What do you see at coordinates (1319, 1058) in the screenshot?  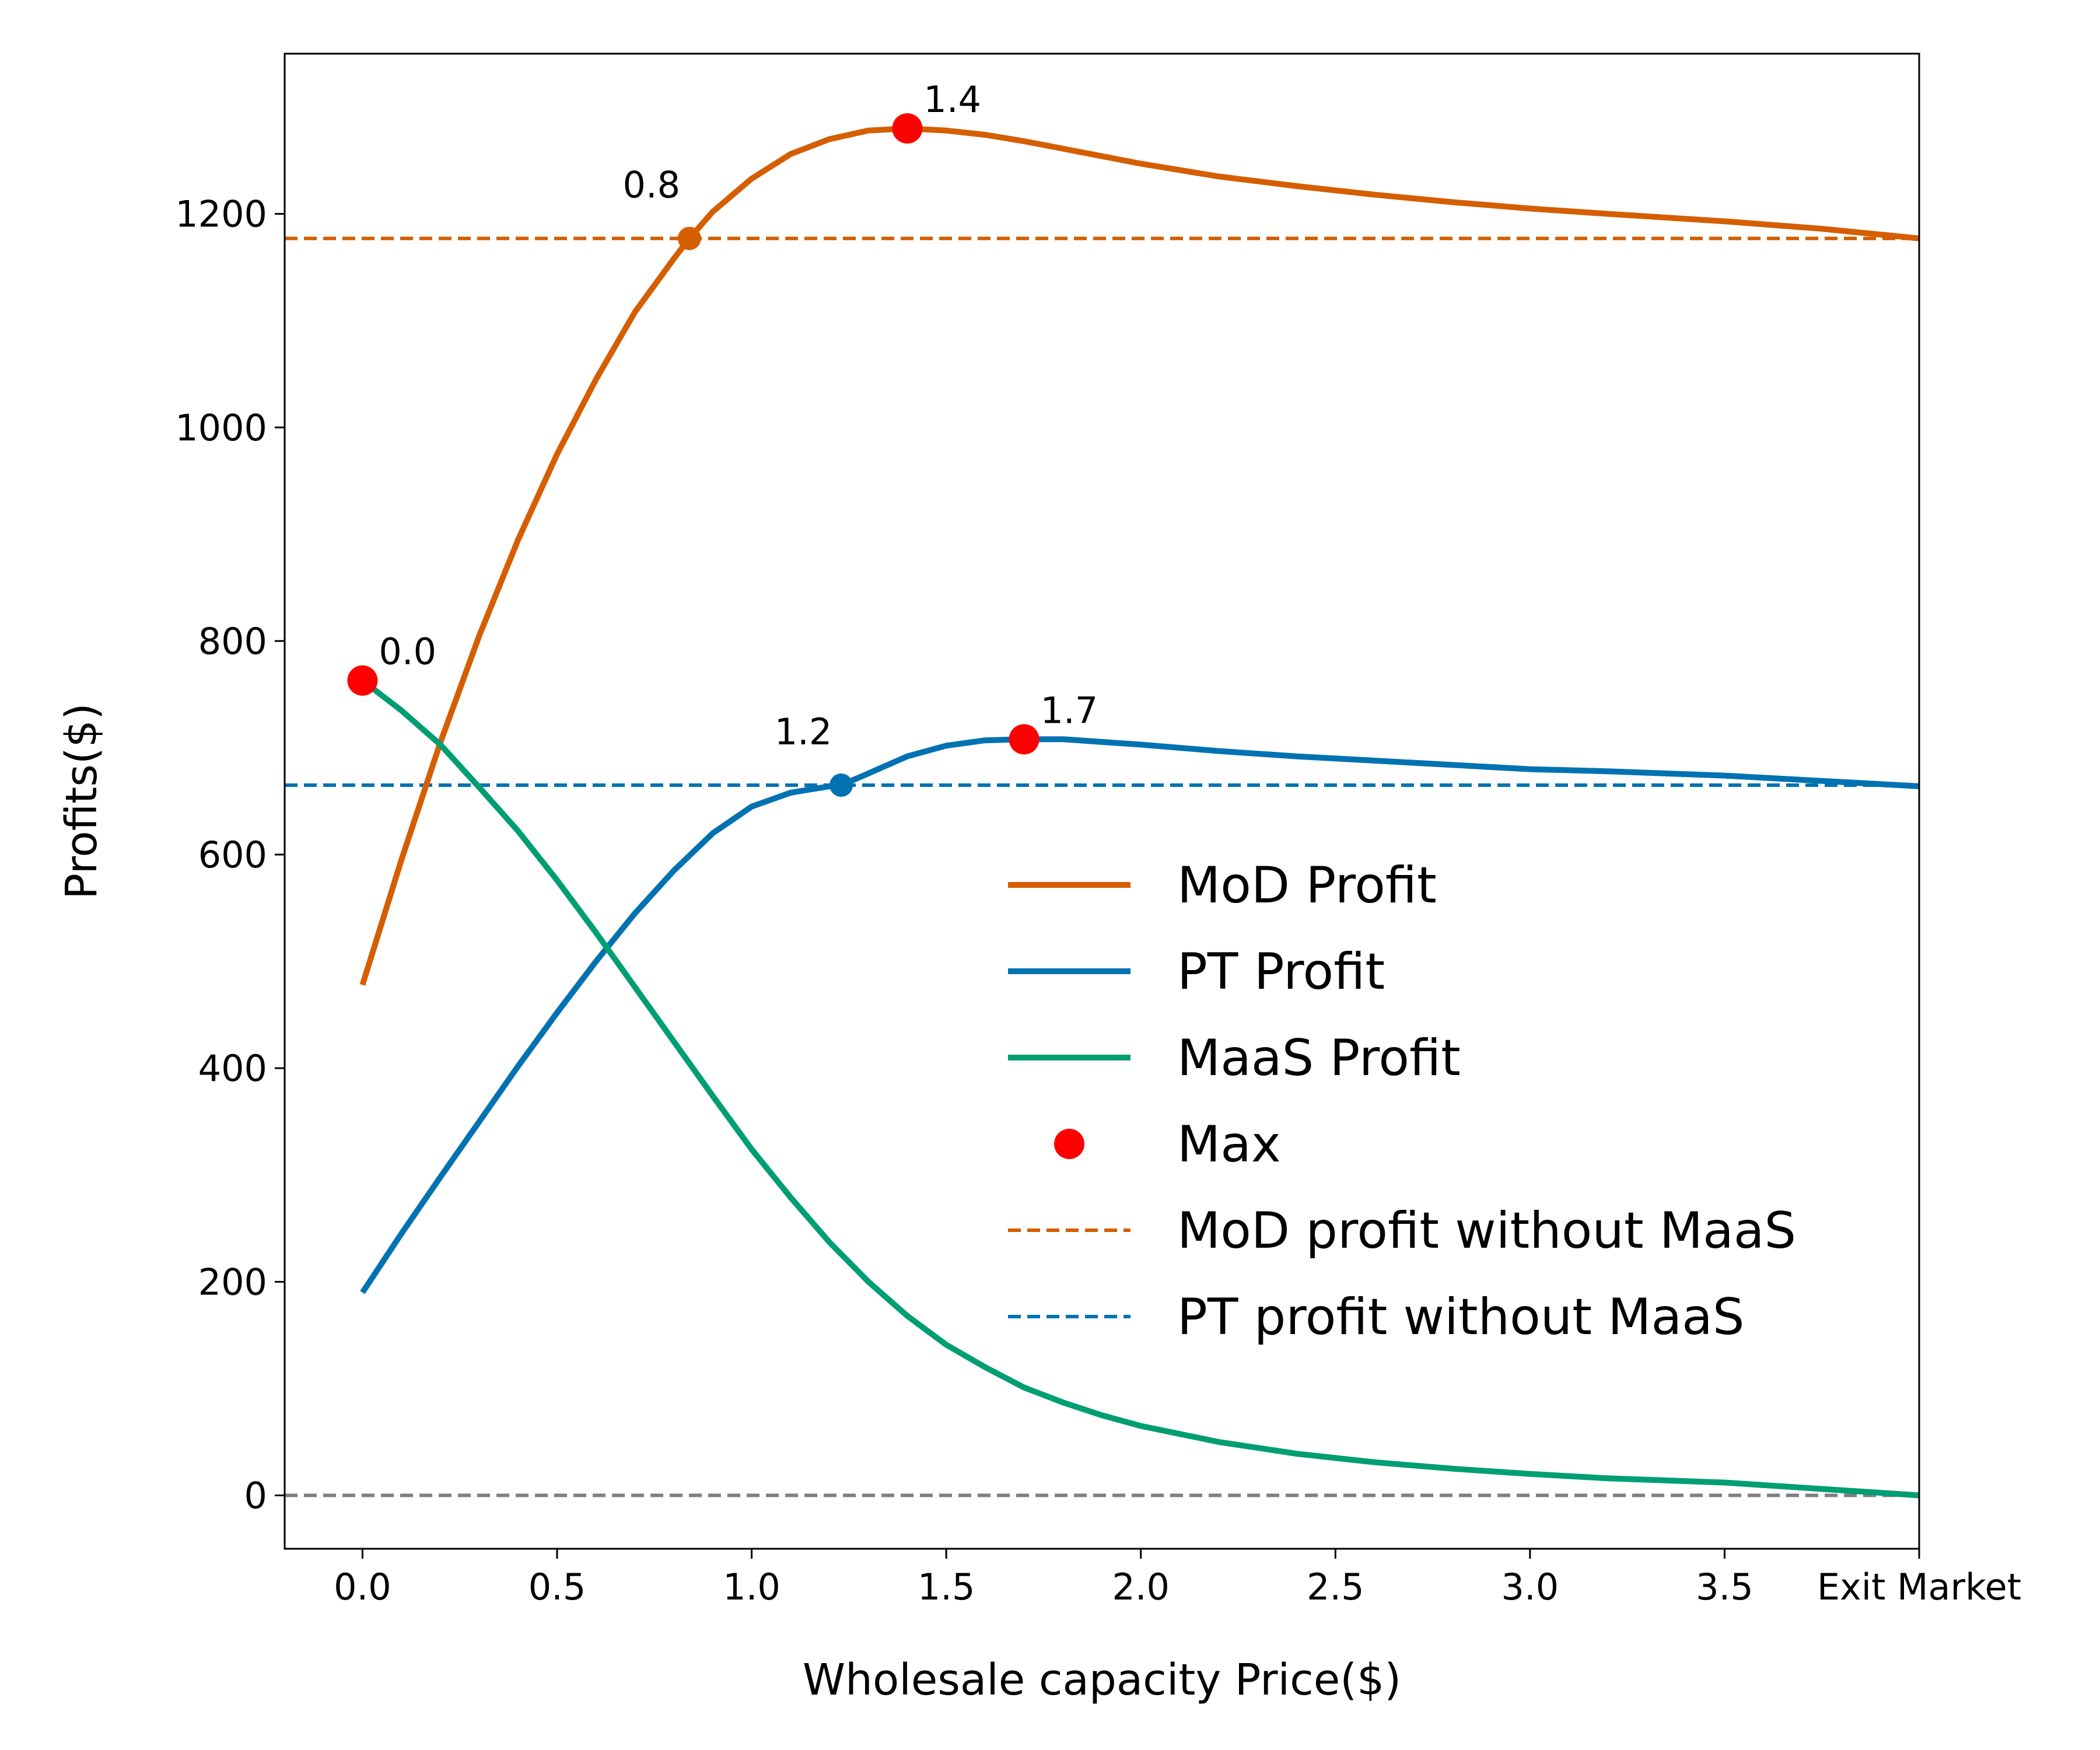 I see `legend-label: MaaS Profit` at bounding box center [1319, 1058].